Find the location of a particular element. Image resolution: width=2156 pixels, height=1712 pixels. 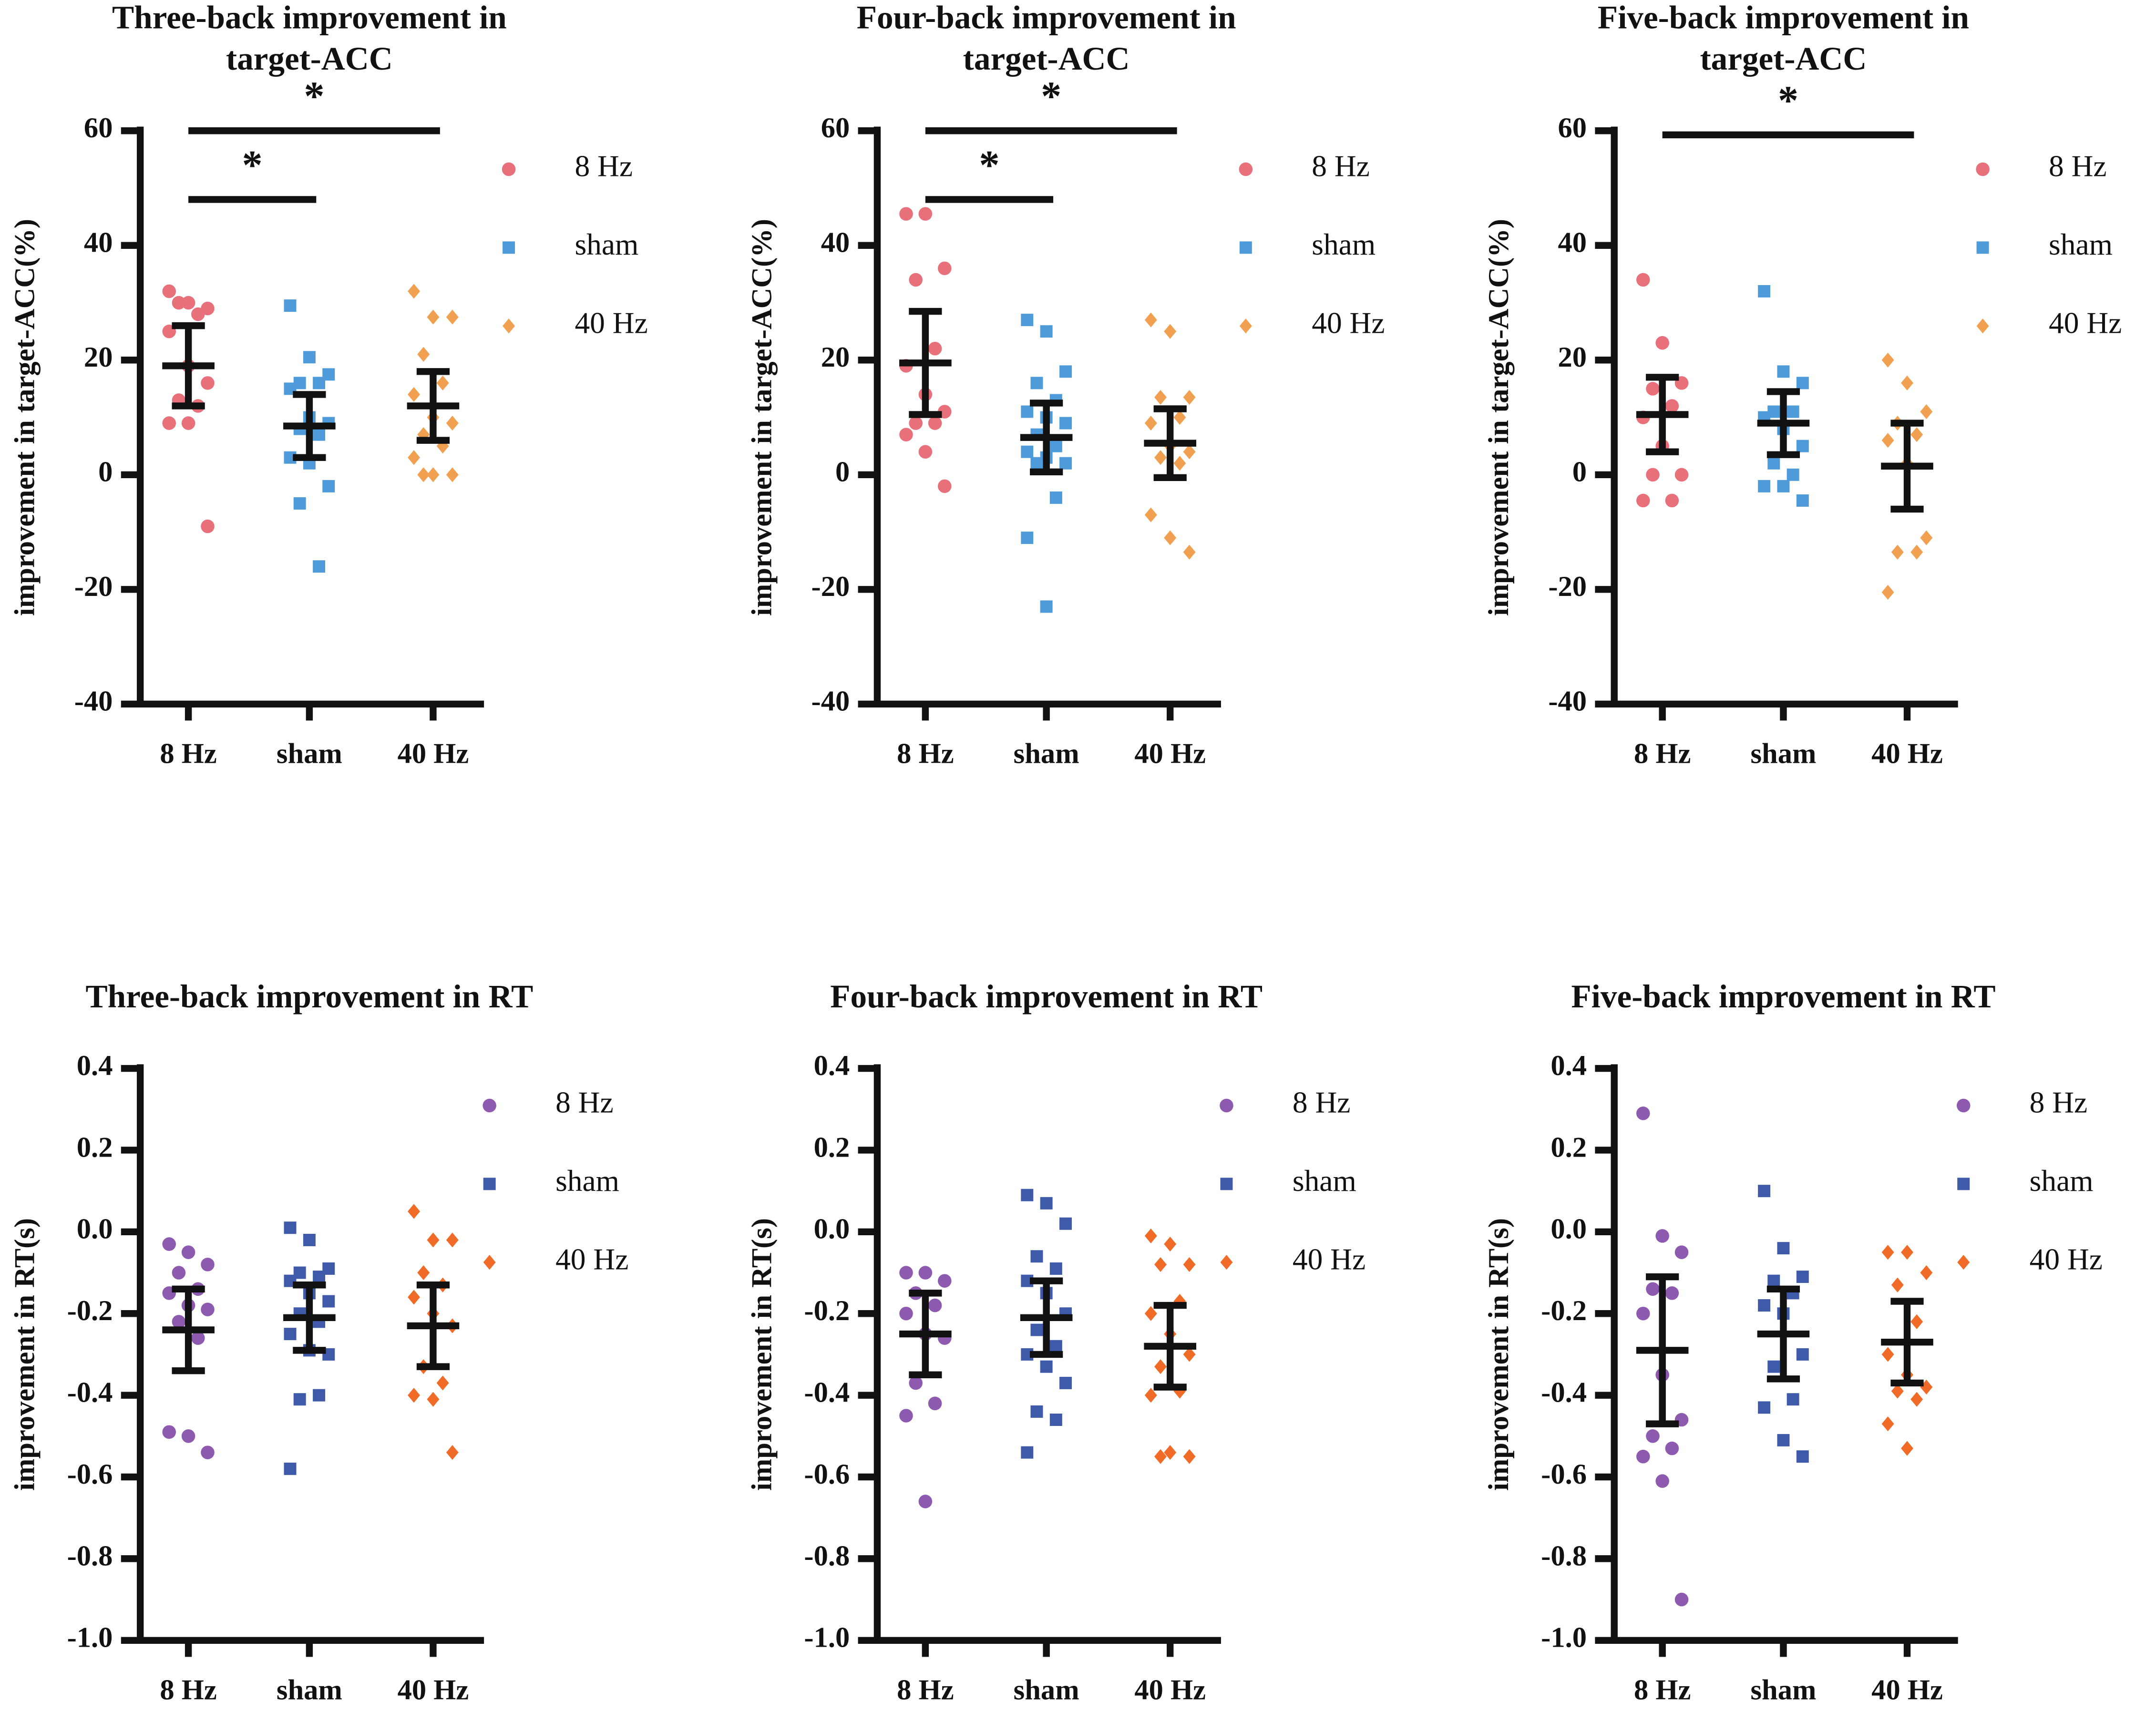

y-axis-label: improvement in target-ACC(%) is located at coordinates (25, 417).